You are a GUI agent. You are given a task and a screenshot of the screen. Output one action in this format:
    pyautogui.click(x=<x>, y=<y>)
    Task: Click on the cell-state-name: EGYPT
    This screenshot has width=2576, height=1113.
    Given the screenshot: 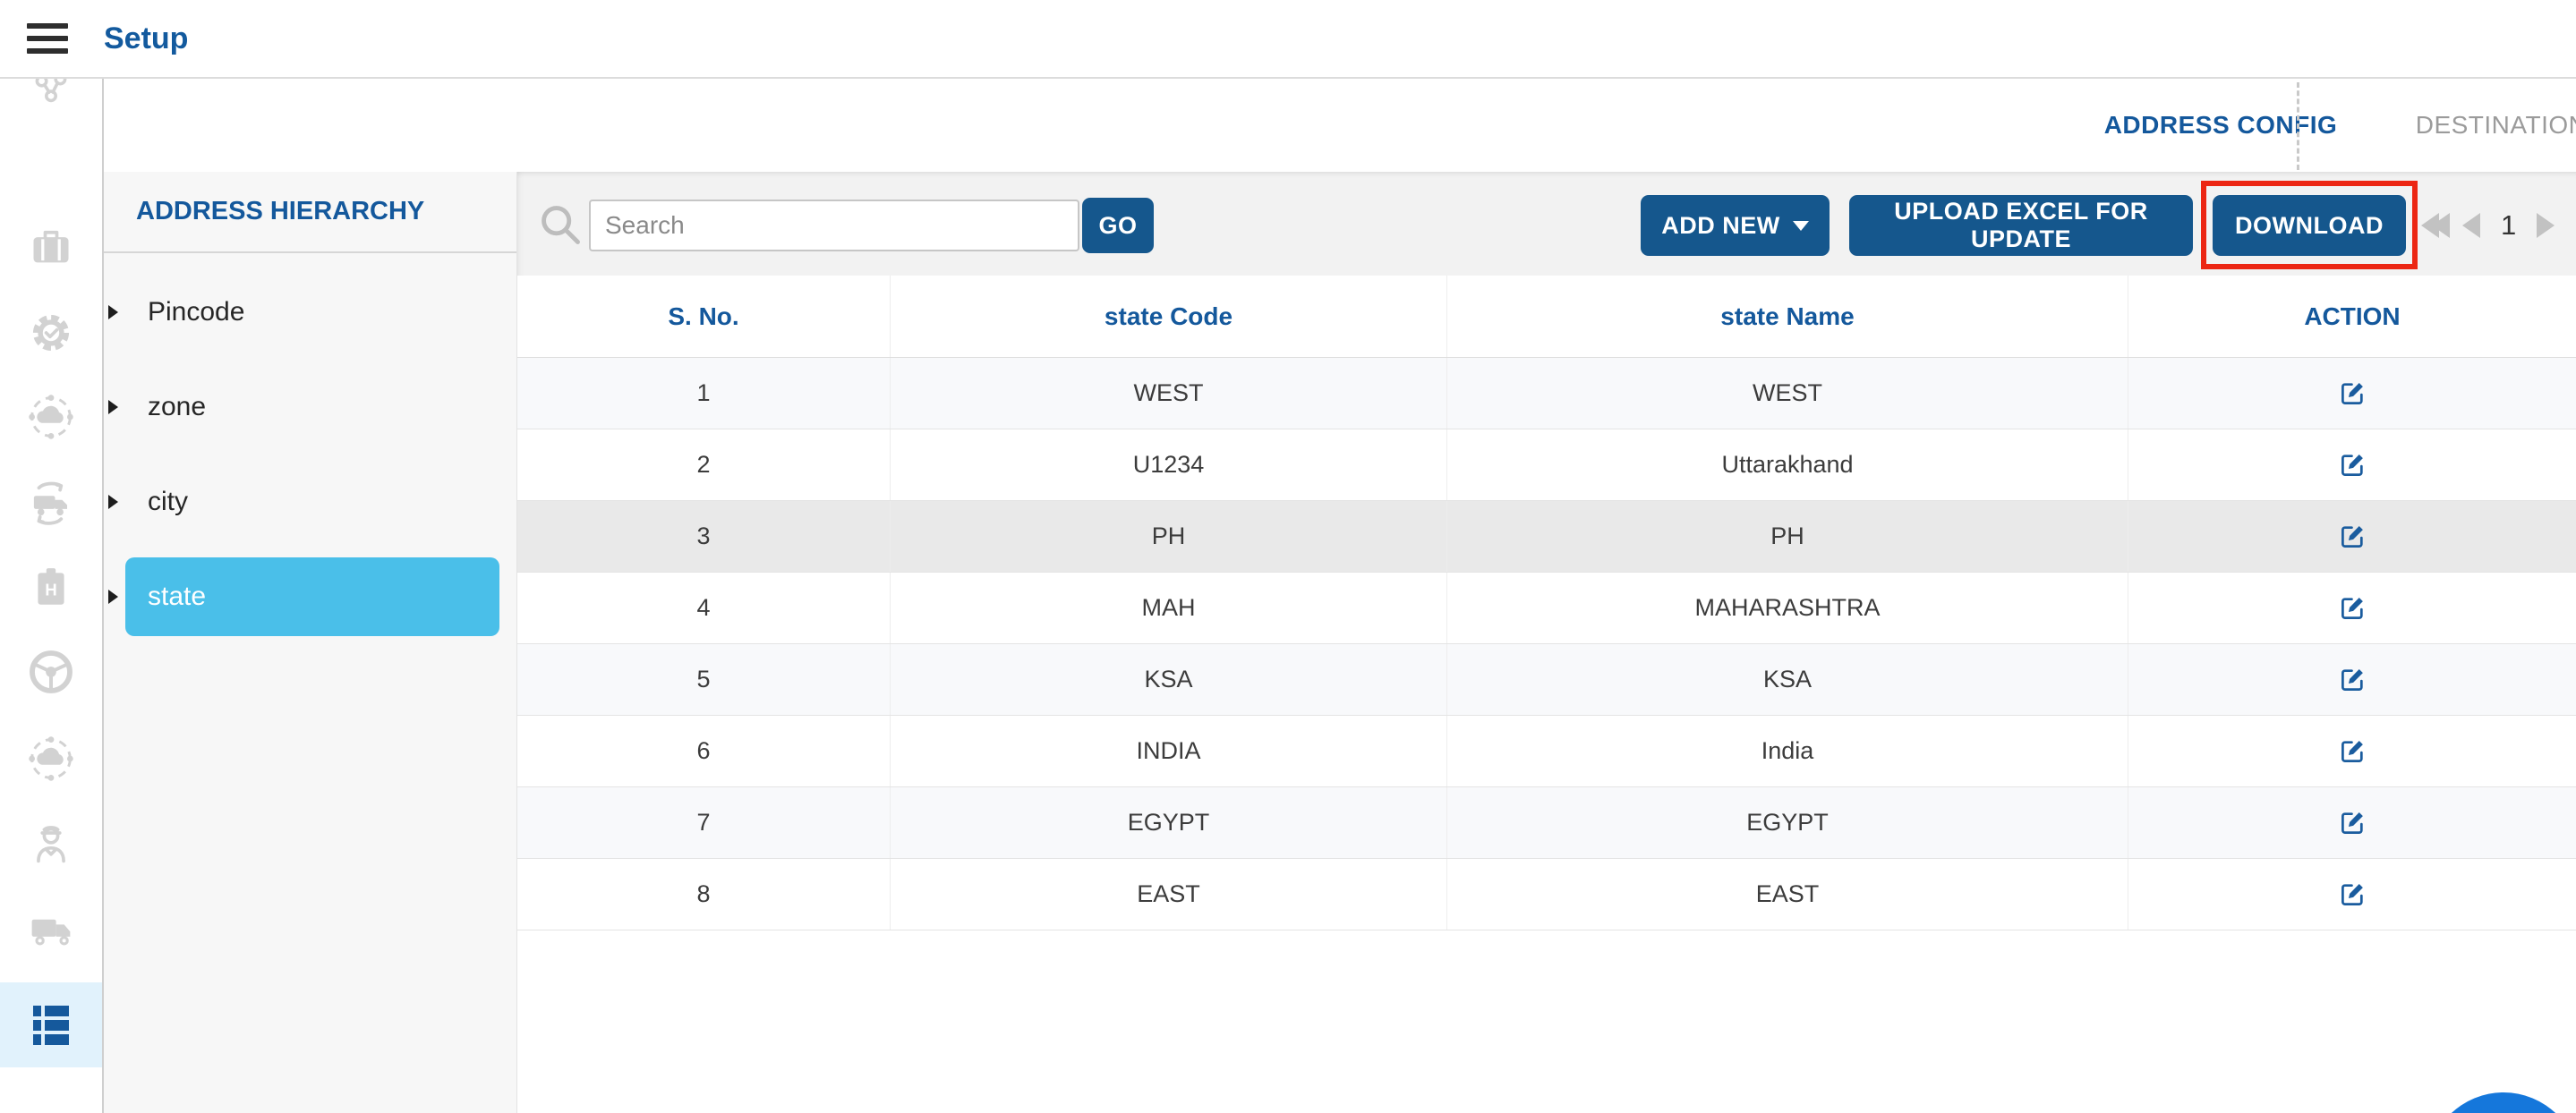 What is the action you would take?
    pyautogui.click(x=1787, y=822)
    